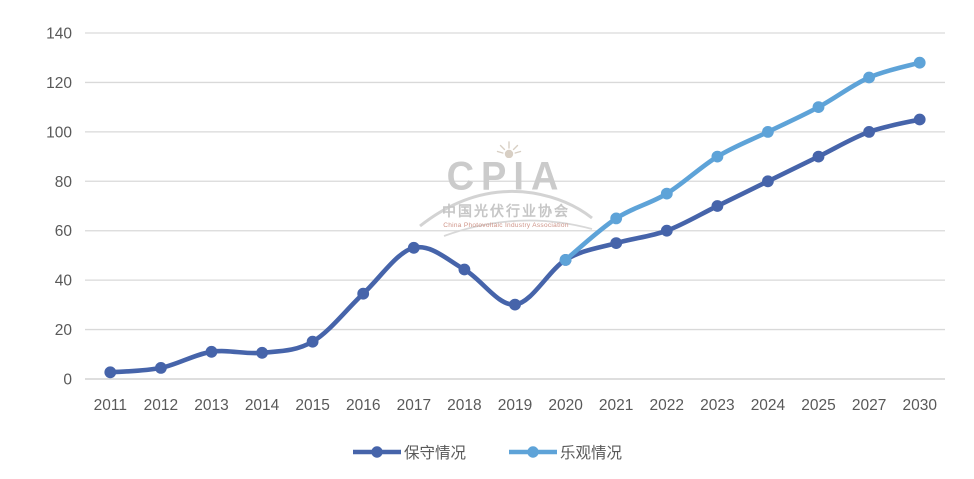  Describe the element at coordinates (376, 452) in the screenshot. I see `legend-marker-0-icon` at that location.